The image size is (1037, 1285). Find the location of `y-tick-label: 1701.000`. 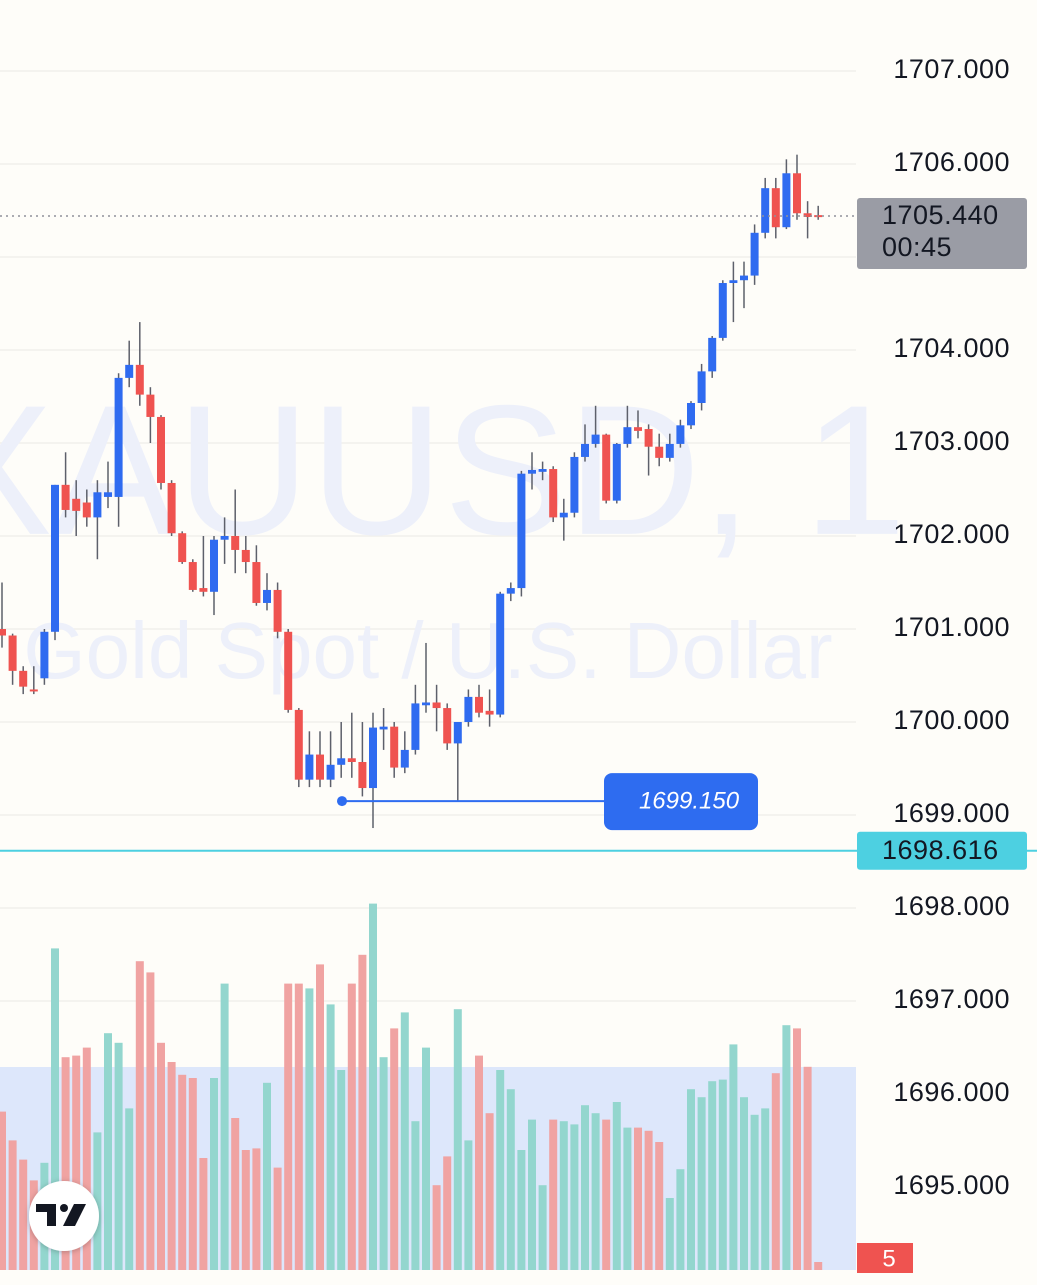

y-tick-label: 1701.000 is located at coordinates (951, 627).